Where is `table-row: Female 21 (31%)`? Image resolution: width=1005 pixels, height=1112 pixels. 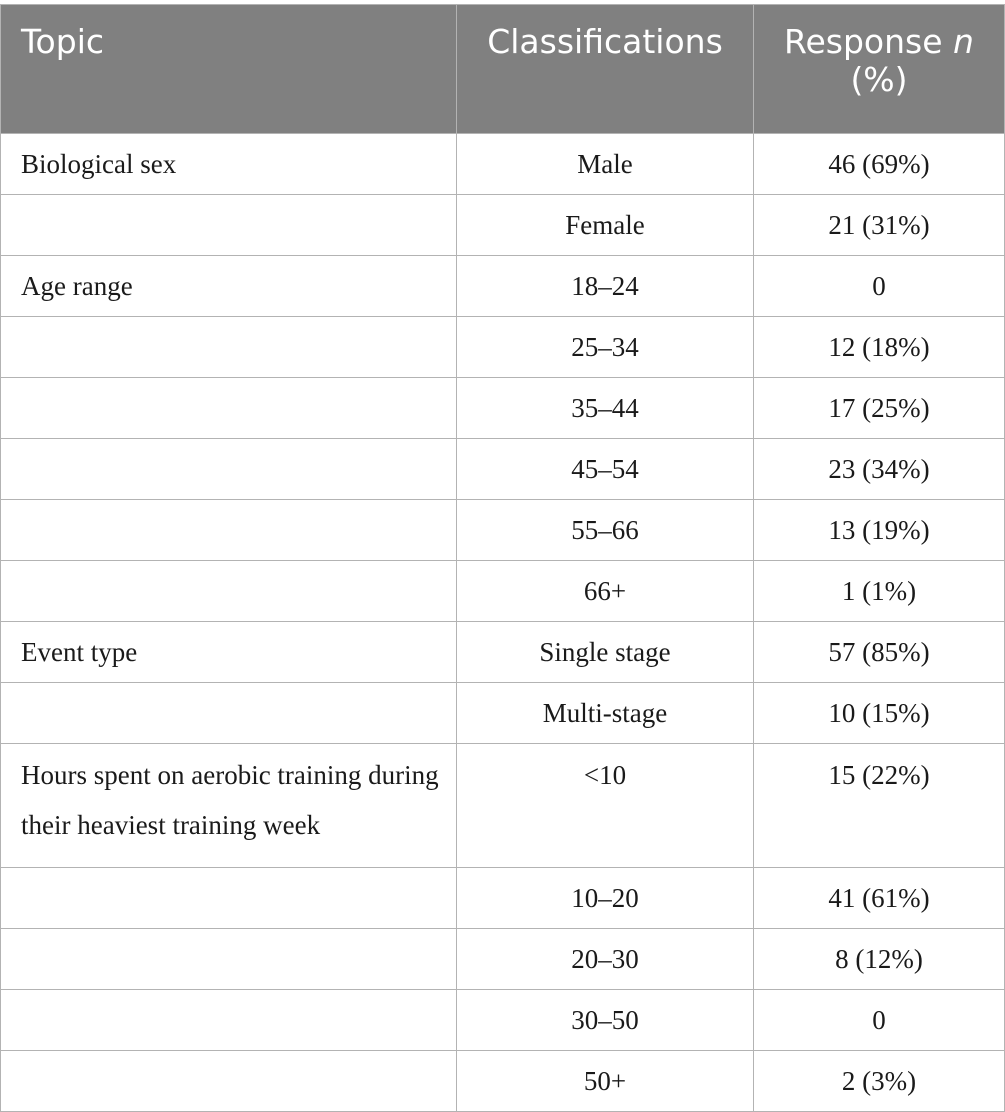 table-row: Female 21 (31%) is located at coordinates (502, 225).